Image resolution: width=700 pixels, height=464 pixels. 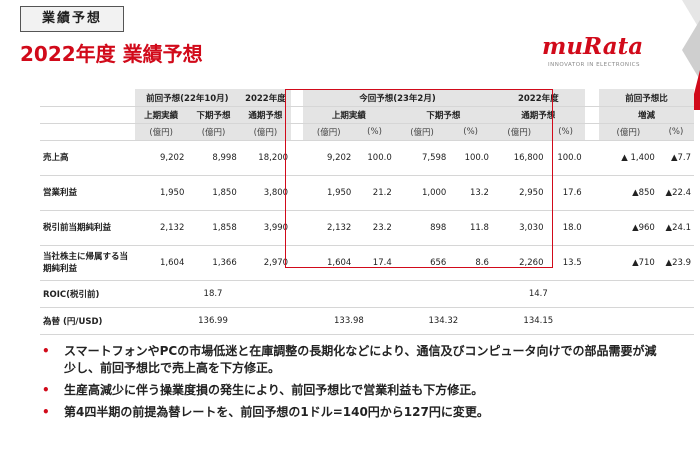 What do you see at coordinates (265, 263) in the screenshot?
I see `cell: 2,970` at bounding box center [265, 263].